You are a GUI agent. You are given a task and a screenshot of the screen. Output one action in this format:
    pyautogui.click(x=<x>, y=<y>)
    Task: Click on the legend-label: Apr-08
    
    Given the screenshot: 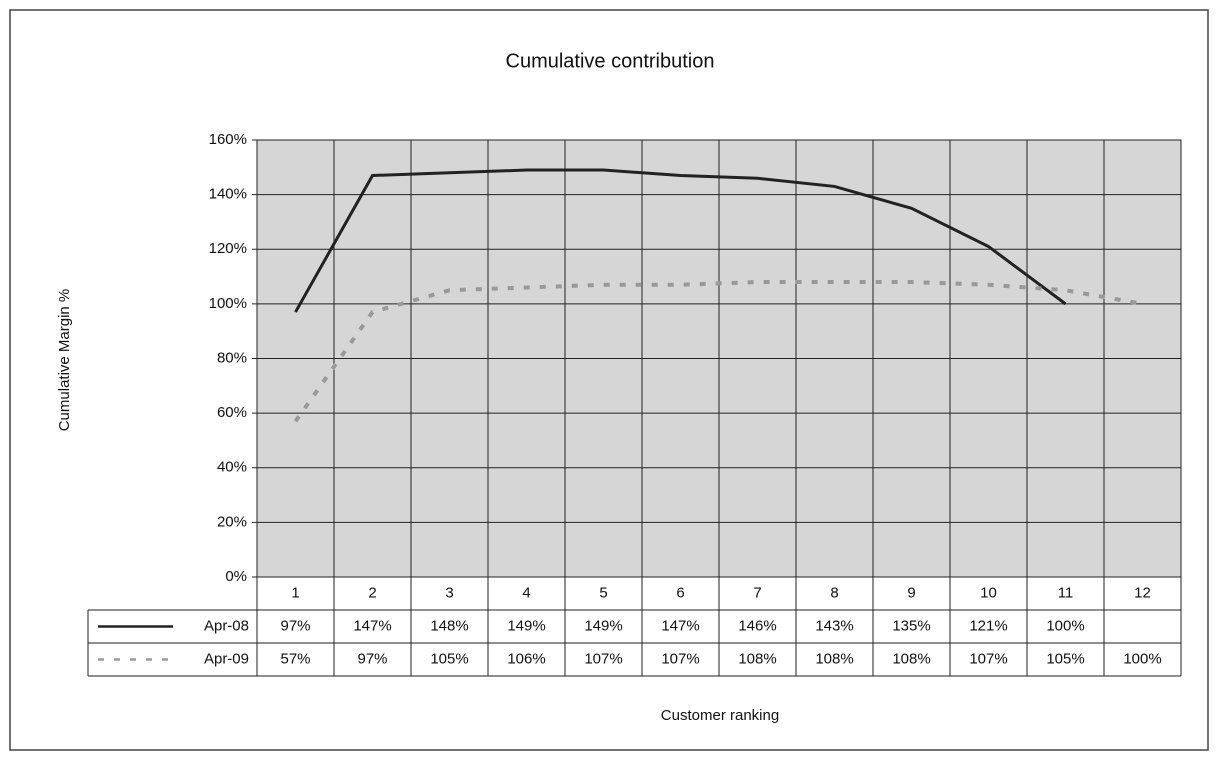 What is the action you would take?
    pyautogui.click(x=226, y=625)
    